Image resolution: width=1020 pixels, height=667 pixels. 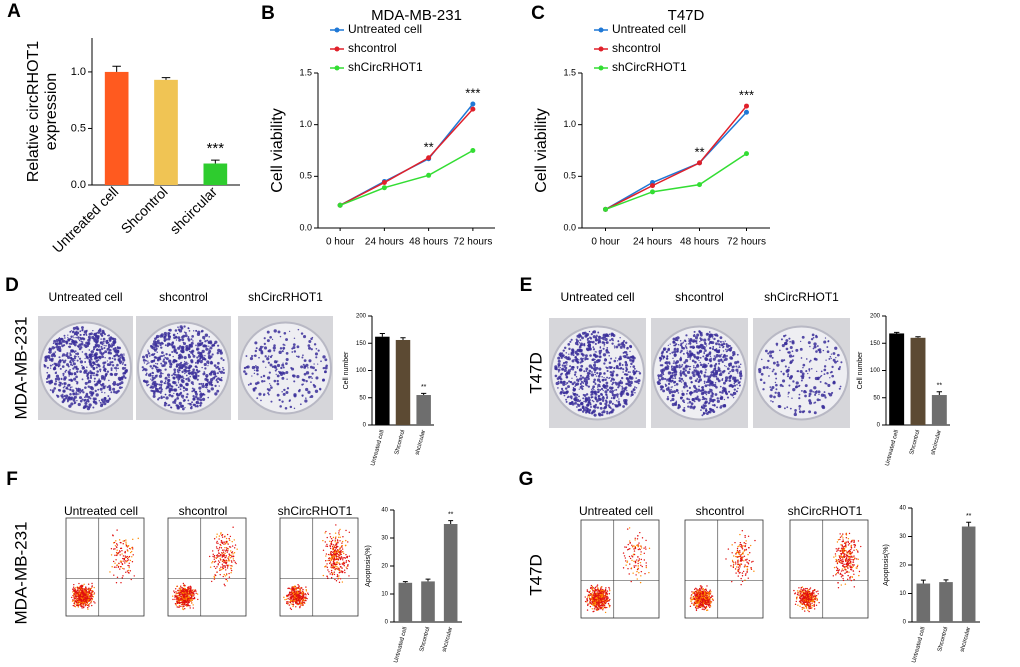 I want to click on image-caption: Untreated cell, so click(x=597, y=297).